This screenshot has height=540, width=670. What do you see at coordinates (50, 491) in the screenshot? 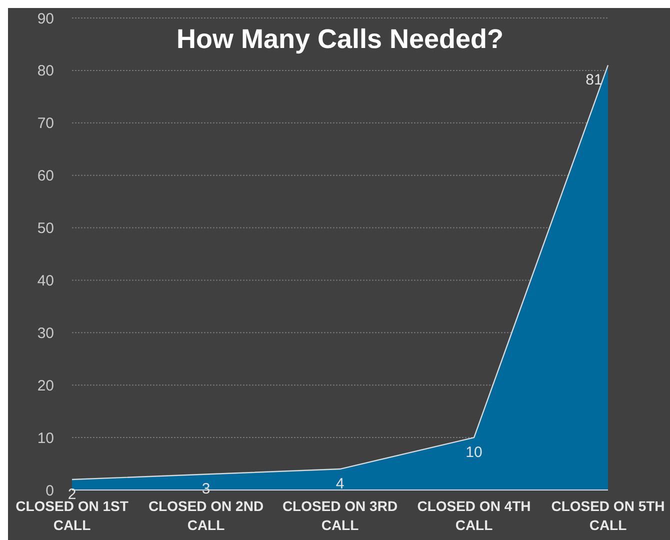
I see `y-tick-label: 0` at bounding box center [50, 491].